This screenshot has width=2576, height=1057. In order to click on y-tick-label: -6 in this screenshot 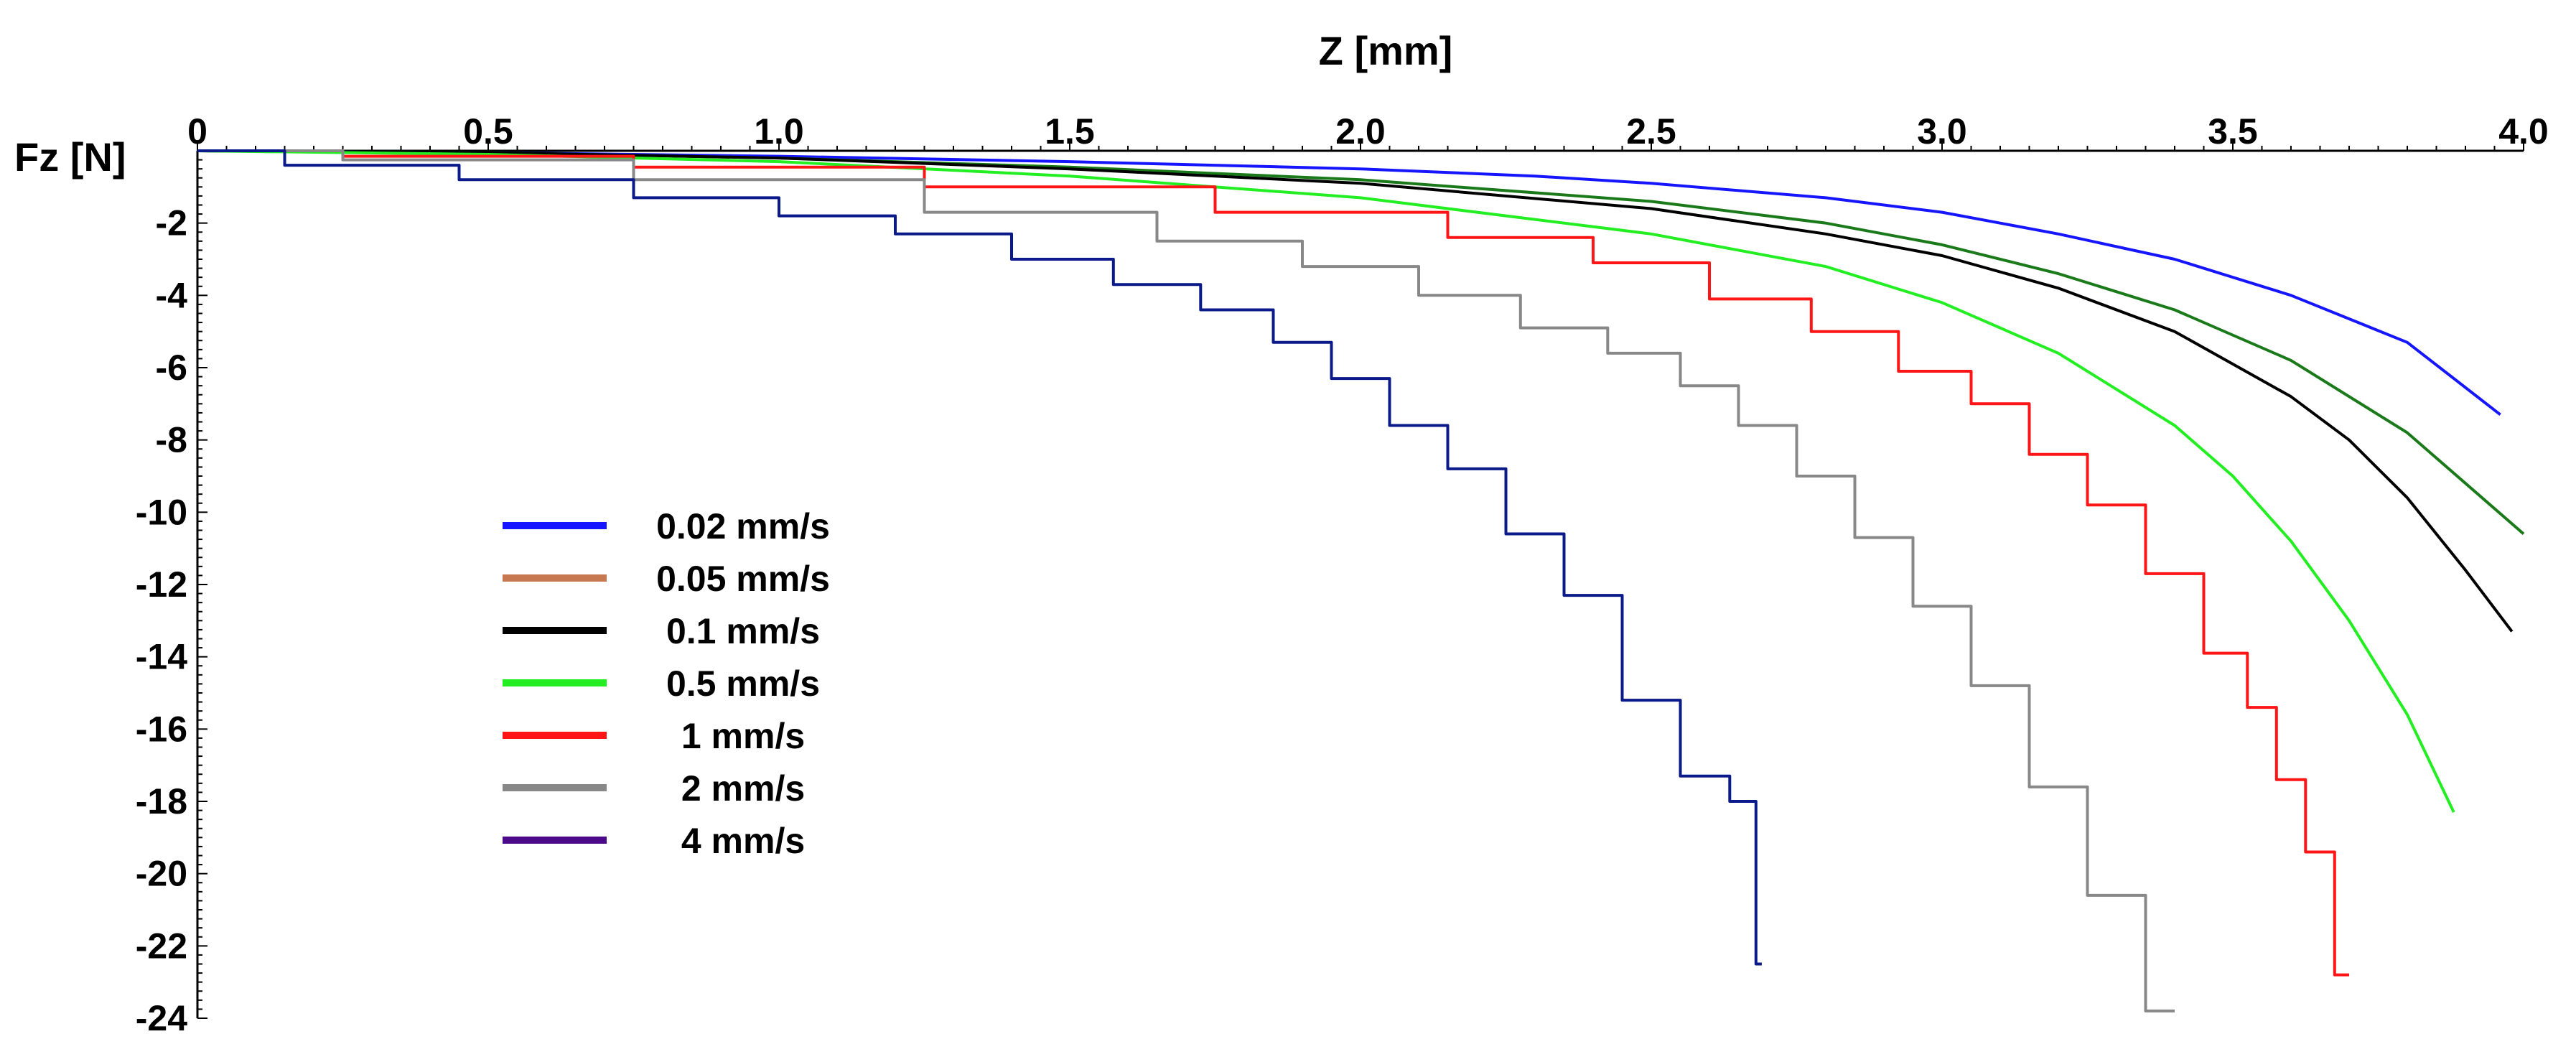, I will do `click(171, 368)`.